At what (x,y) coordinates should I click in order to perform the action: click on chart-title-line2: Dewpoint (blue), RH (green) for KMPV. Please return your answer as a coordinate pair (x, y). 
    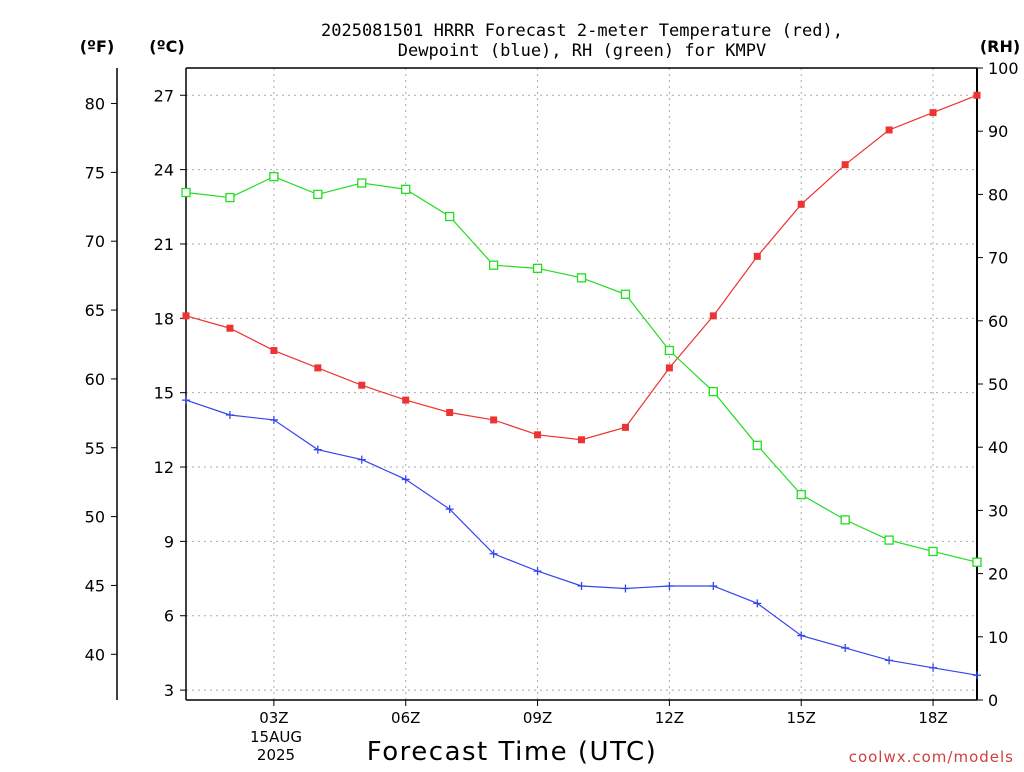
    Looking at the image, I should click on (582, 51).